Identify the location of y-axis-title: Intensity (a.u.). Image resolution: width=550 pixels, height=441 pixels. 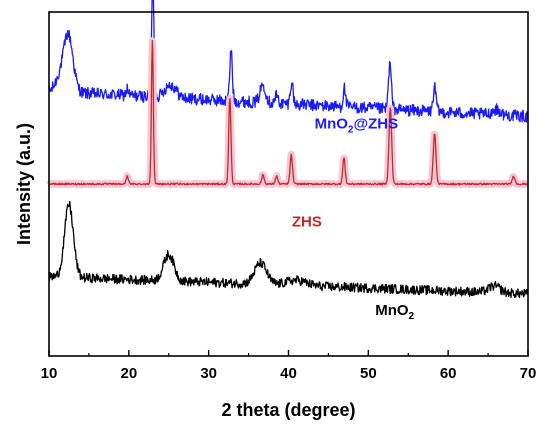
(24, 184).